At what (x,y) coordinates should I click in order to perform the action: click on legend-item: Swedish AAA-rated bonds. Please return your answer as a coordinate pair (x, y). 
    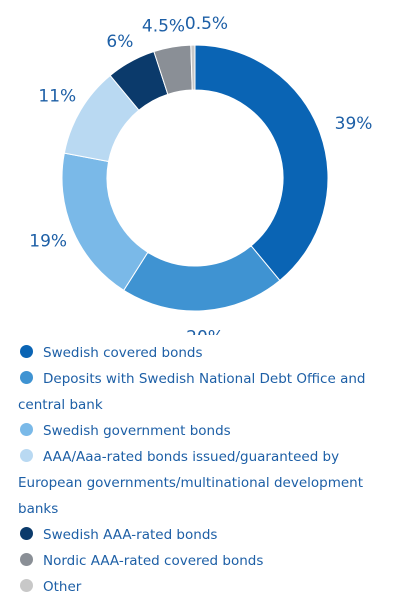
    Looking at the image, I should click on (208, 535).